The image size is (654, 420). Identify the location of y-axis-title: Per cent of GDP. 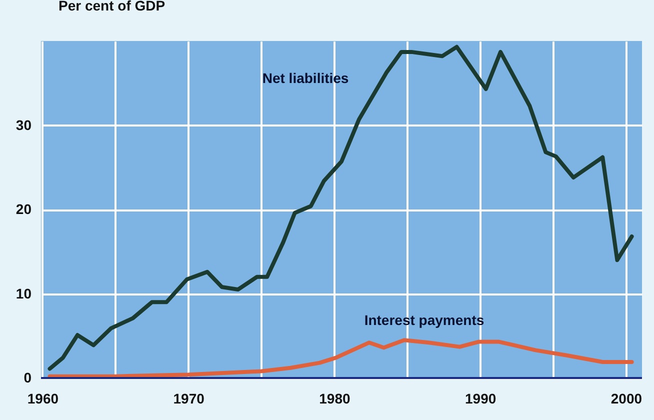
(112, 7).